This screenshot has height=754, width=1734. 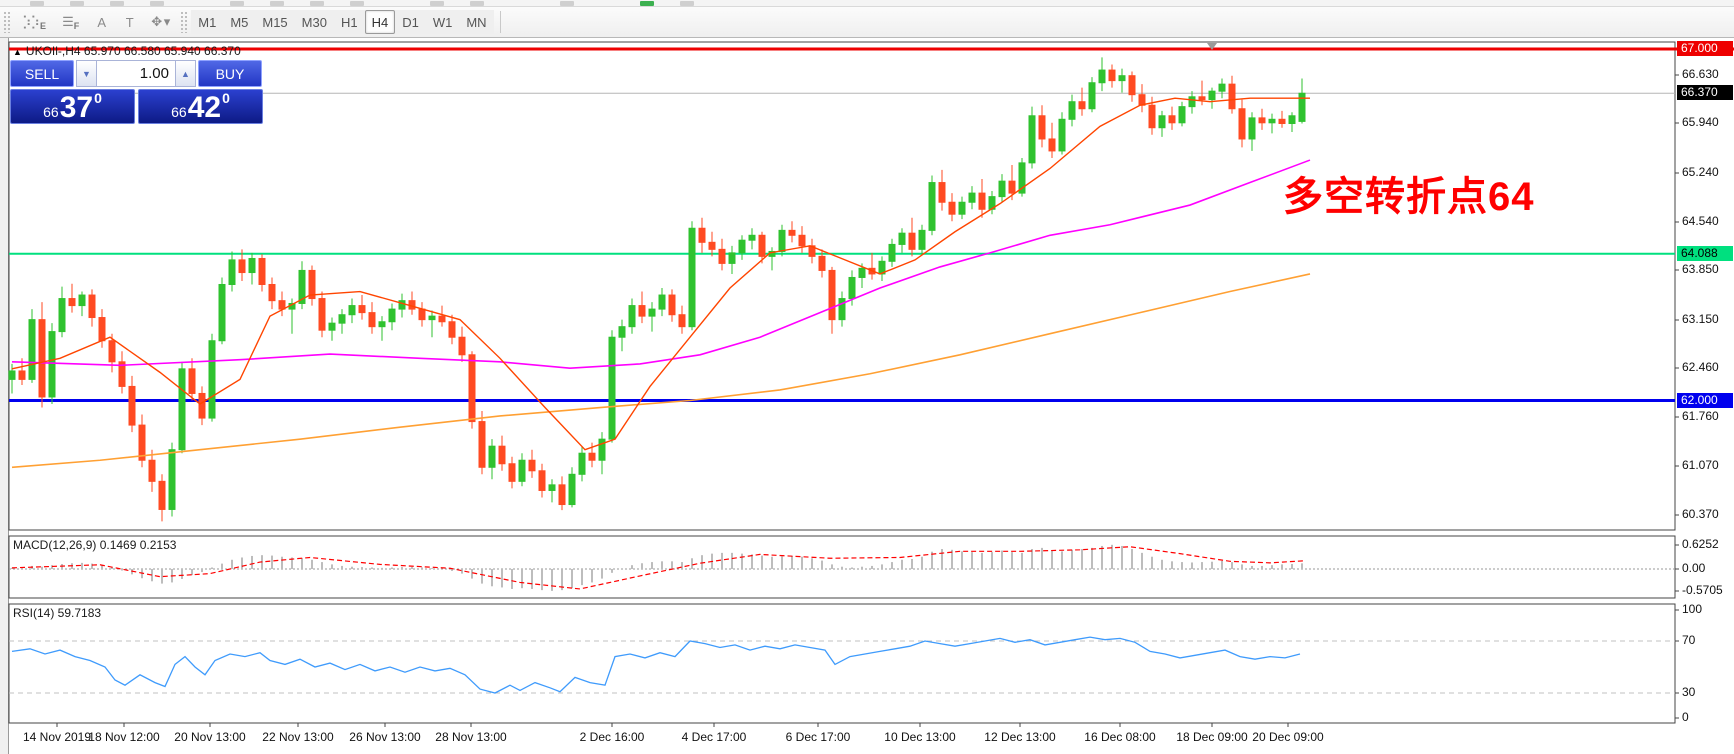 I want to click on arrows-tool-icon: ✥ ▾, so click(x=160, y=22).